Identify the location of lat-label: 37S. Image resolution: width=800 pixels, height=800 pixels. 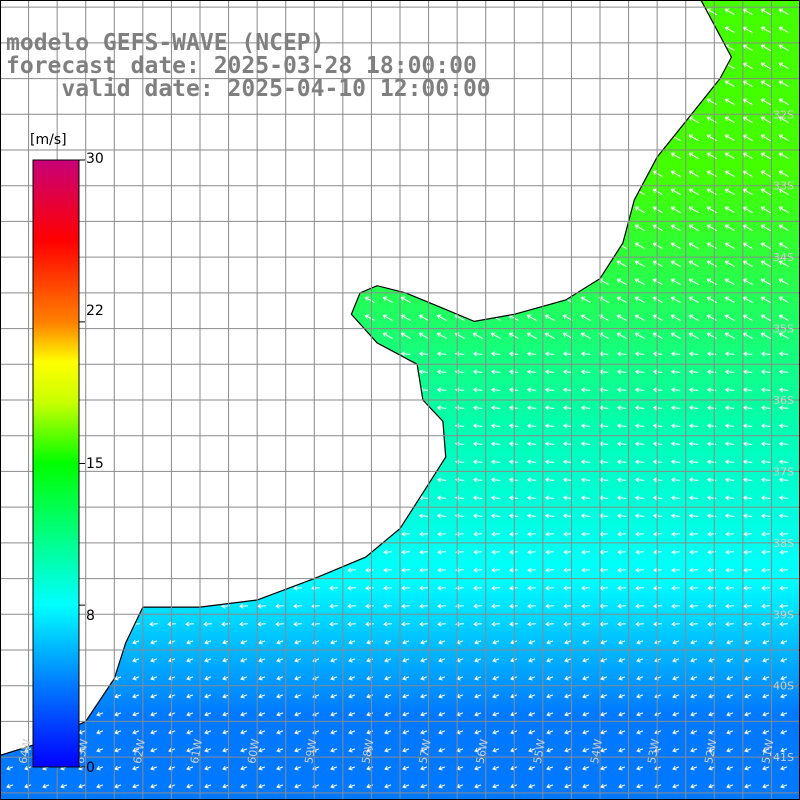
(783, 471).